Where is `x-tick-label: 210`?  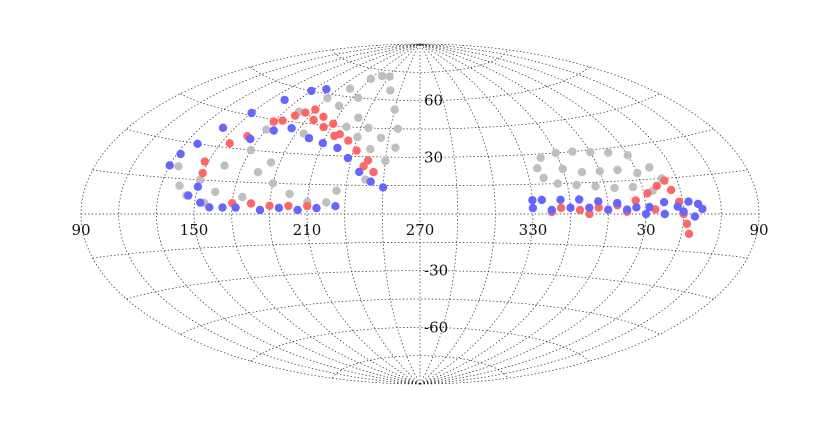
x-tick-label: 210 is located at coordinates (307, 230).